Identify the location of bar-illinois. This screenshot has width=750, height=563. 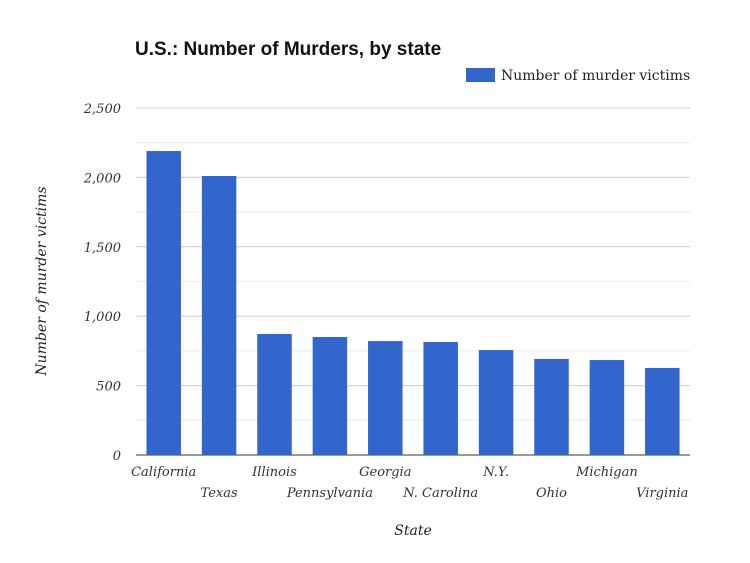
(274, 394).